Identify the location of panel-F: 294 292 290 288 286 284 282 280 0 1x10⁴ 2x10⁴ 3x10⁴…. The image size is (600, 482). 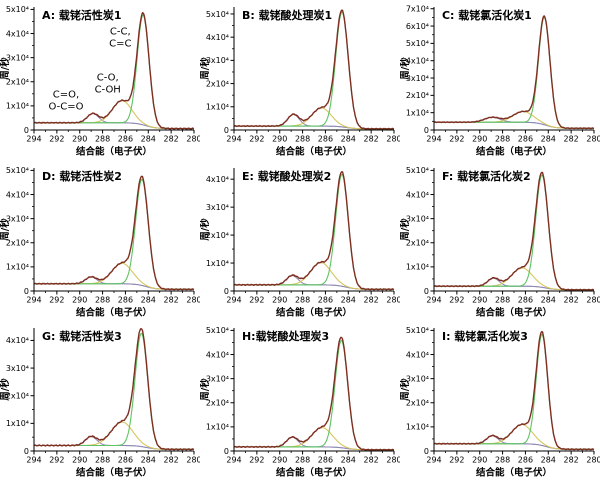
(500, 241).